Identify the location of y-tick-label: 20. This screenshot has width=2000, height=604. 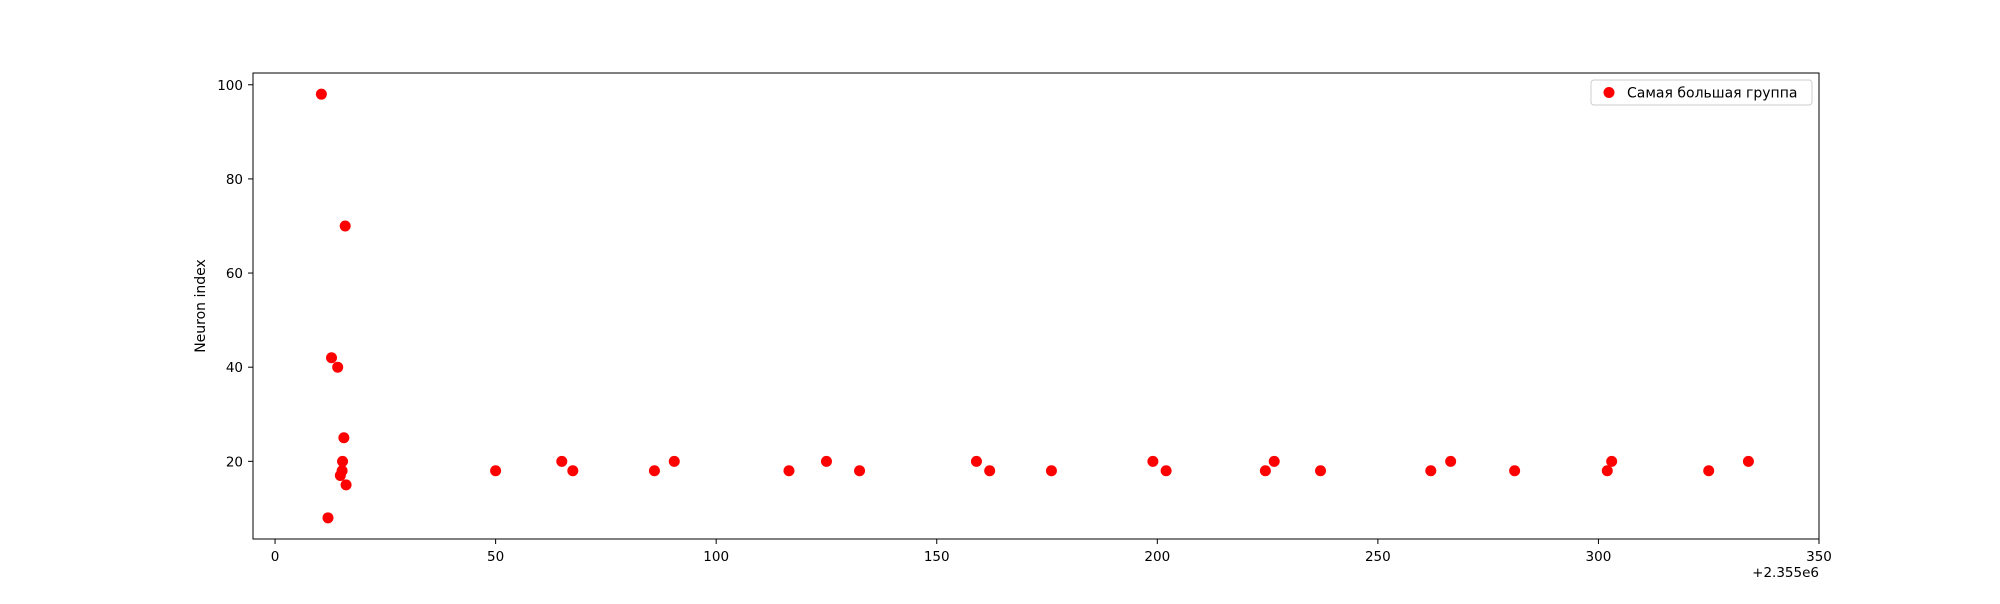
(234, 462).